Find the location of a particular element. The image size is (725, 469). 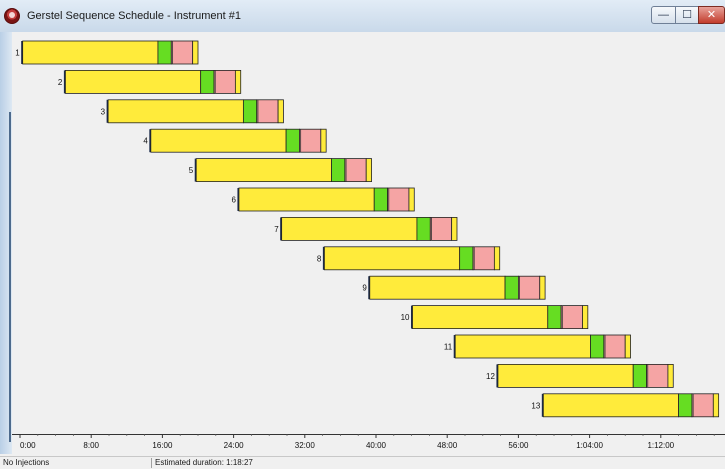

close-button: ✕ is located at coordinates (711, 15).